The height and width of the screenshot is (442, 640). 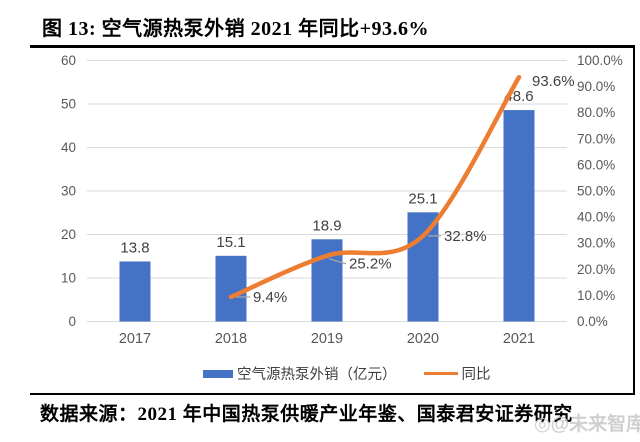 I want to click on bar-2020, so click(x=423, y=267).